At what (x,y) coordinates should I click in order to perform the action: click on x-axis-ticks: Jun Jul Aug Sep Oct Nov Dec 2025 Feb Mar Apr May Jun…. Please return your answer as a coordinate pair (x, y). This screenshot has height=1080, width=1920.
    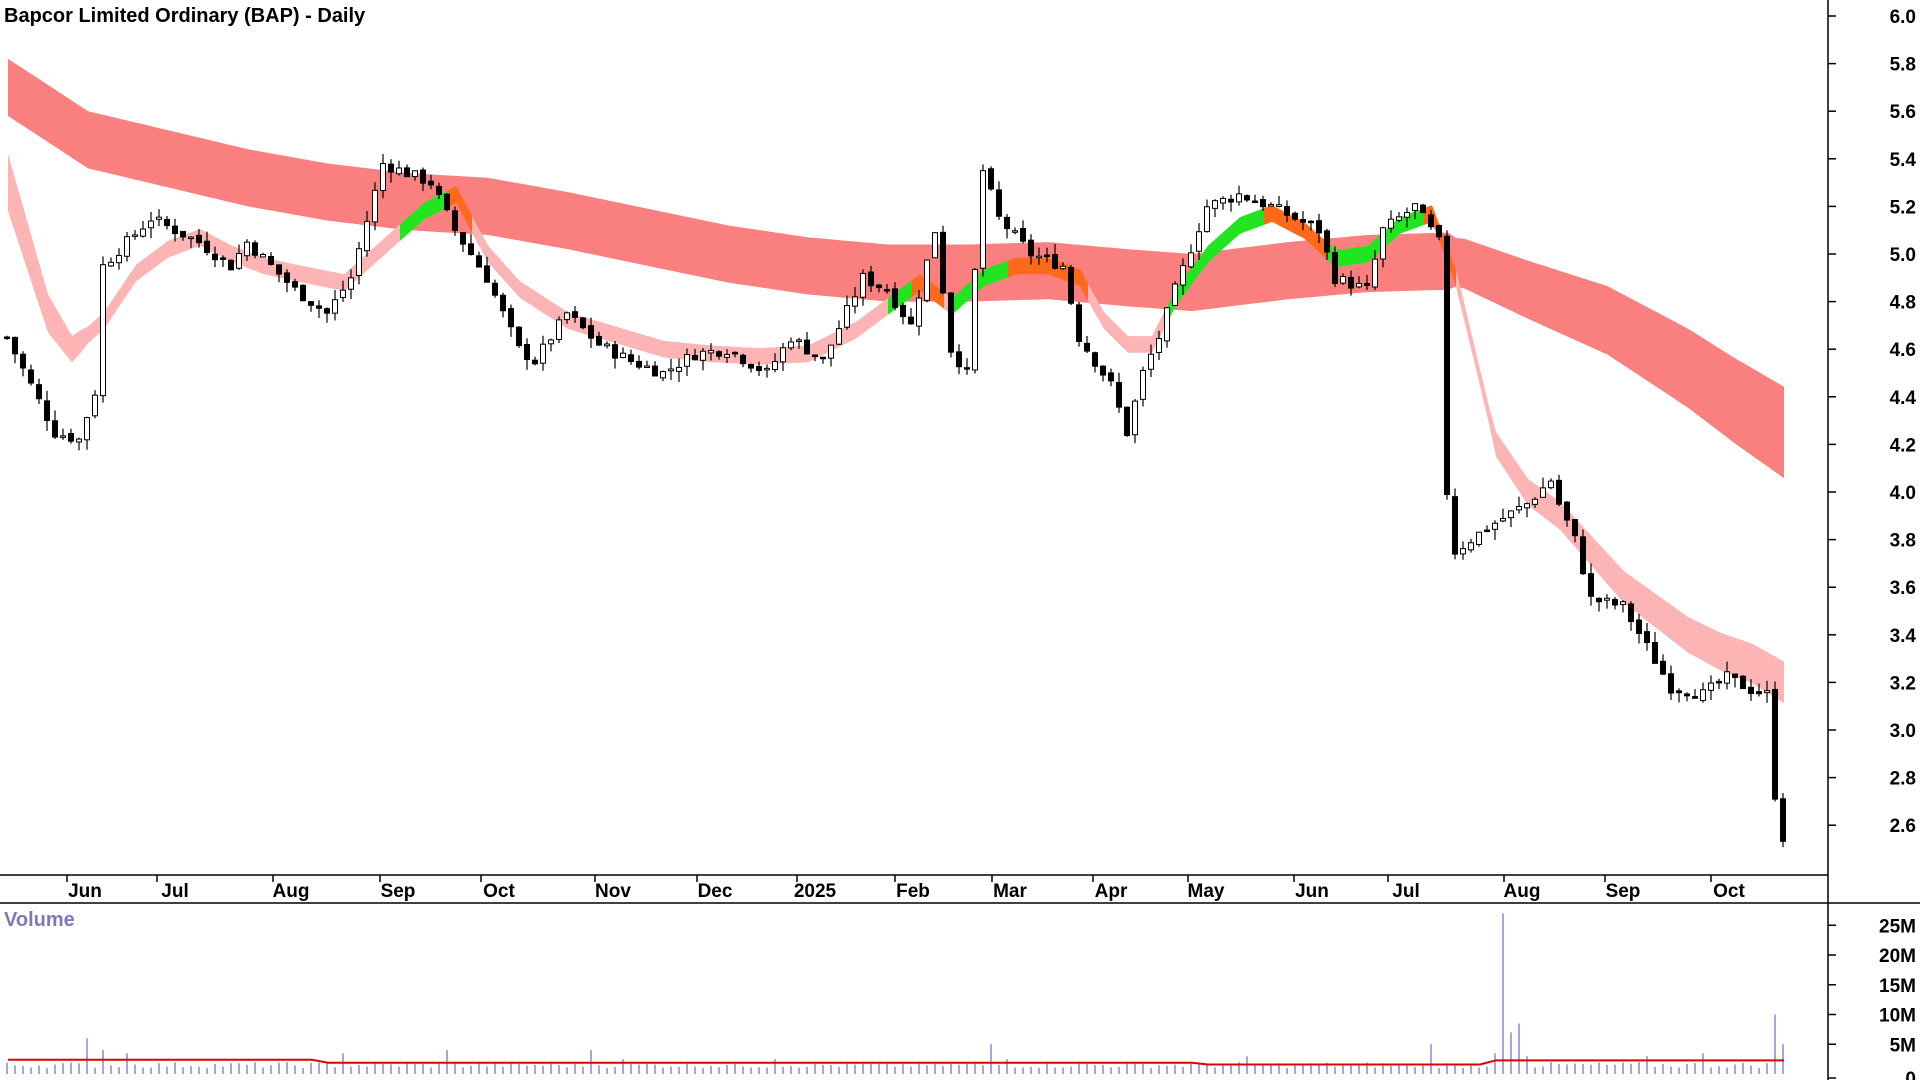
    Looking at the image, I should click on (906, 888).